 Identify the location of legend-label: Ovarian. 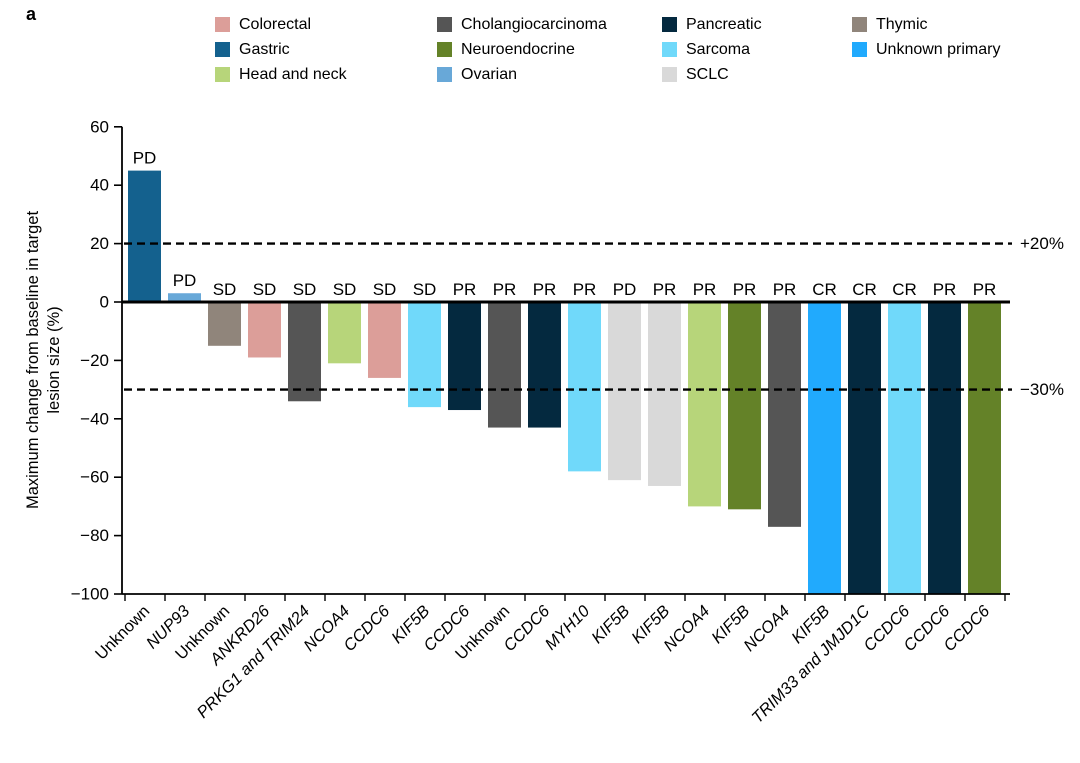
(489, 74).